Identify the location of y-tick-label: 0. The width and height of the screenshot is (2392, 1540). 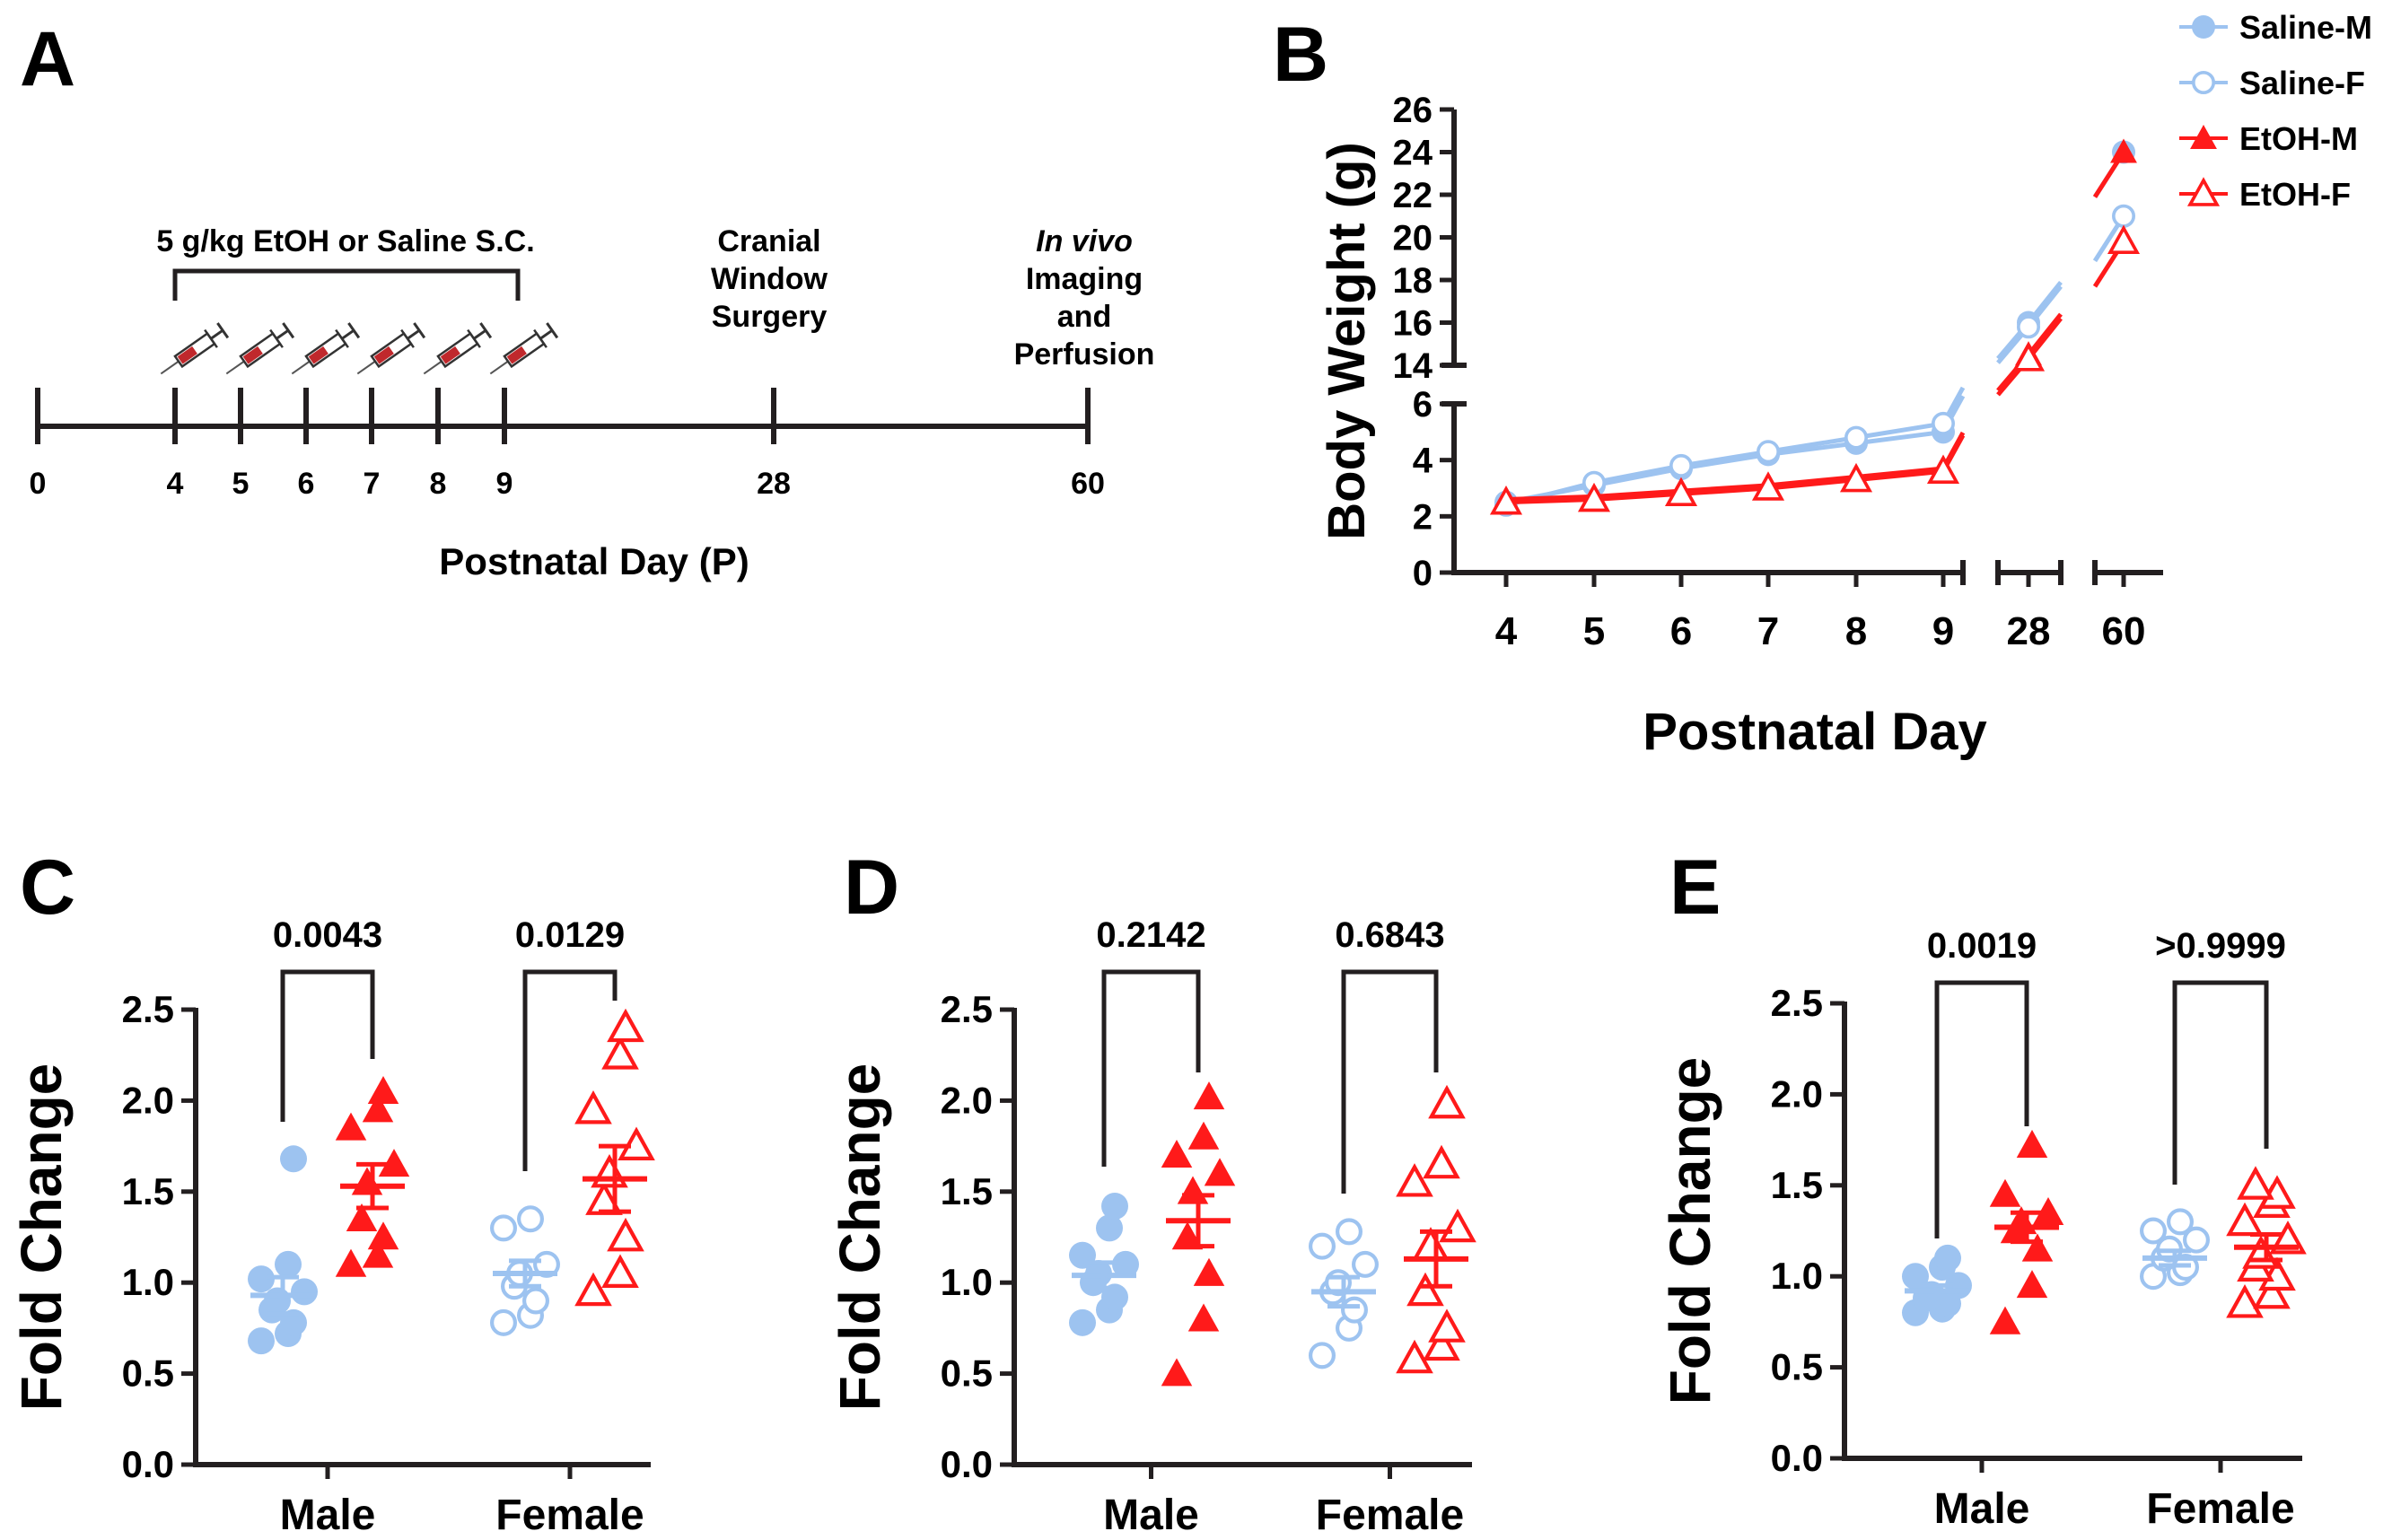
(1423, 574).